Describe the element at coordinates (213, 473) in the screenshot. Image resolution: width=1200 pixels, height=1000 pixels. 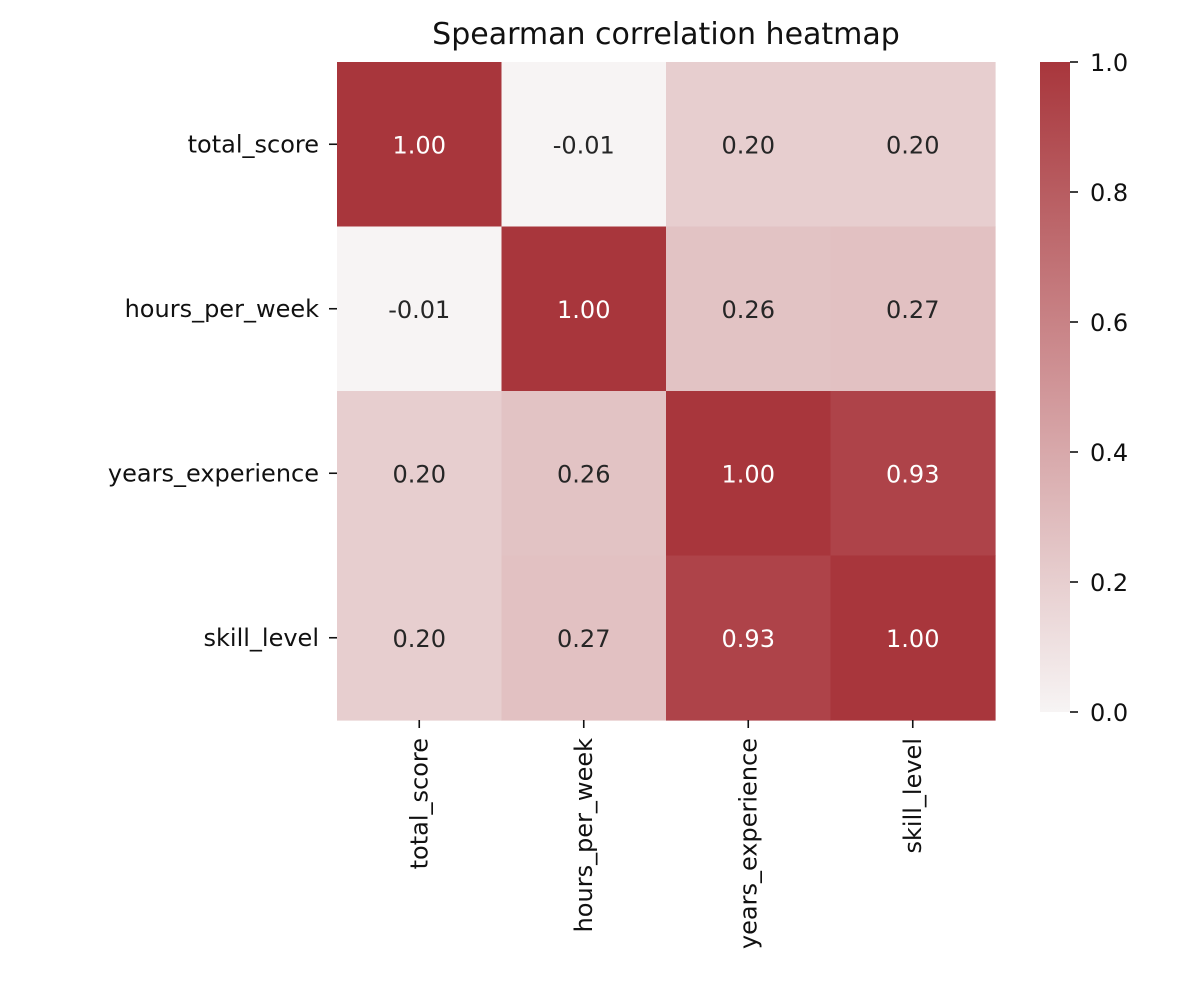
I see `y-tick-label: years_experience` at that location.